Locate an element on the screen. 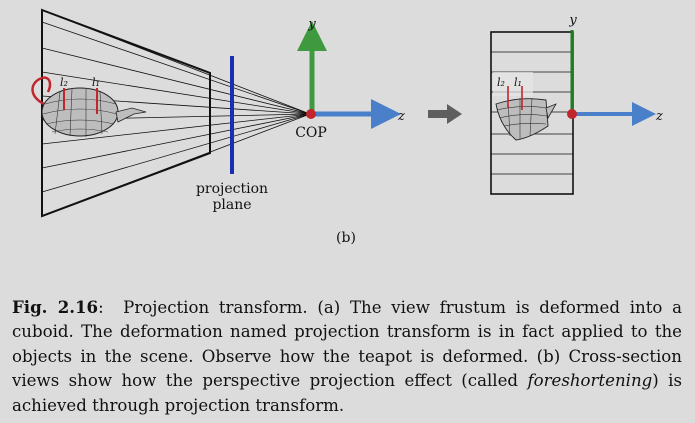  right-axes: y z is located at coordinates (615, 69).